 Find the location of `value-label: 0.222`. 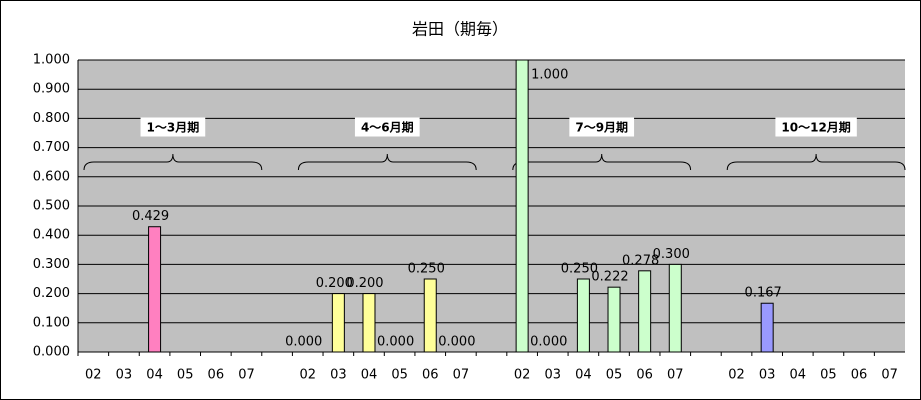

value-label: 0.222 is located at coordinates (609, 277).